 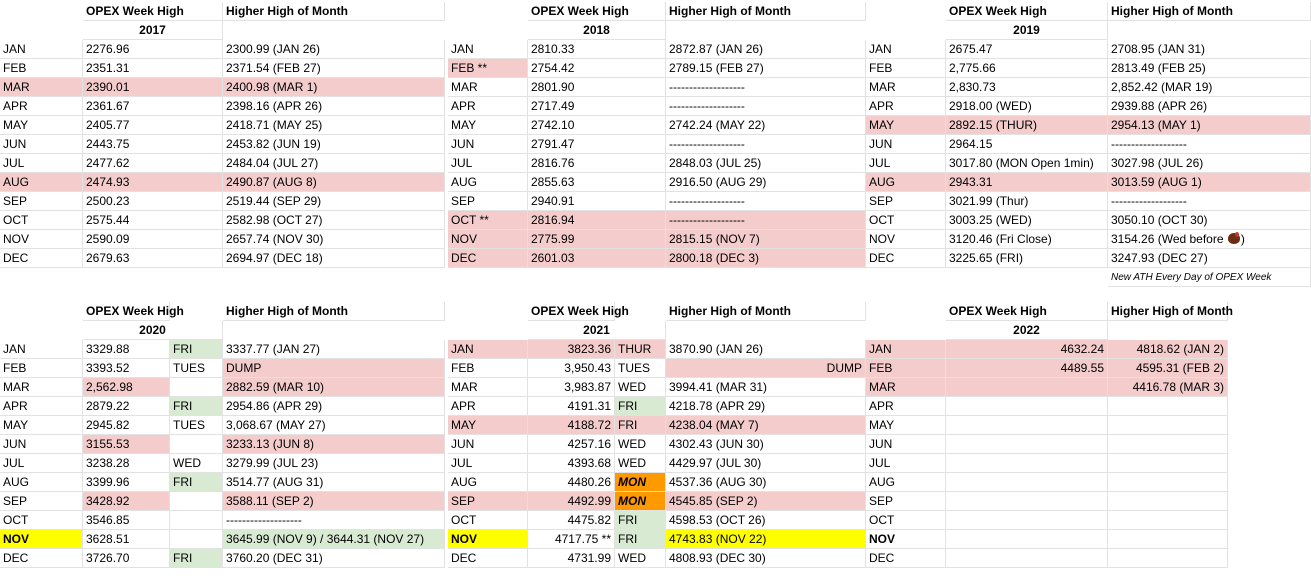 I want to click on weekday-label: THUR, so click(x=640, y=349).